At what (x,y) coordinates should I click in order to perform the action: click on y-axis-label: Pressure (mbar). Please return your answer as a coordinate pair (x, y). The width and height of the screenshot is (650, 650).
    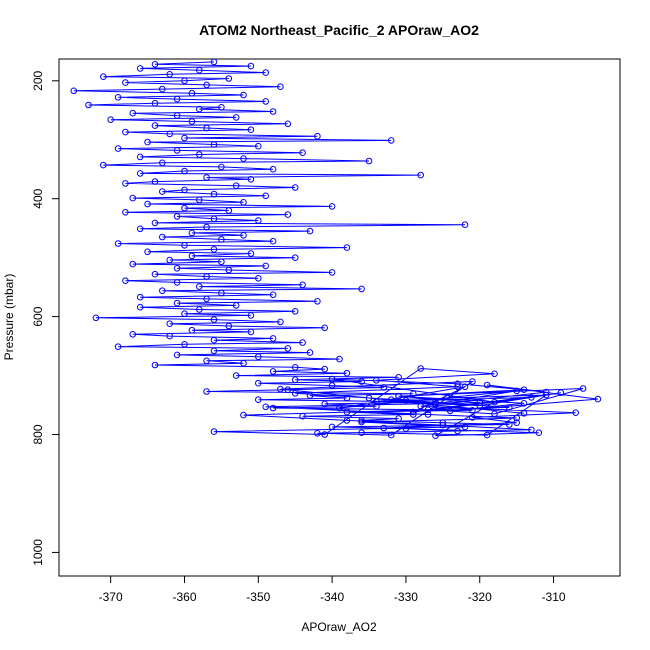
    Looking at the image, I should click on (9, 317).